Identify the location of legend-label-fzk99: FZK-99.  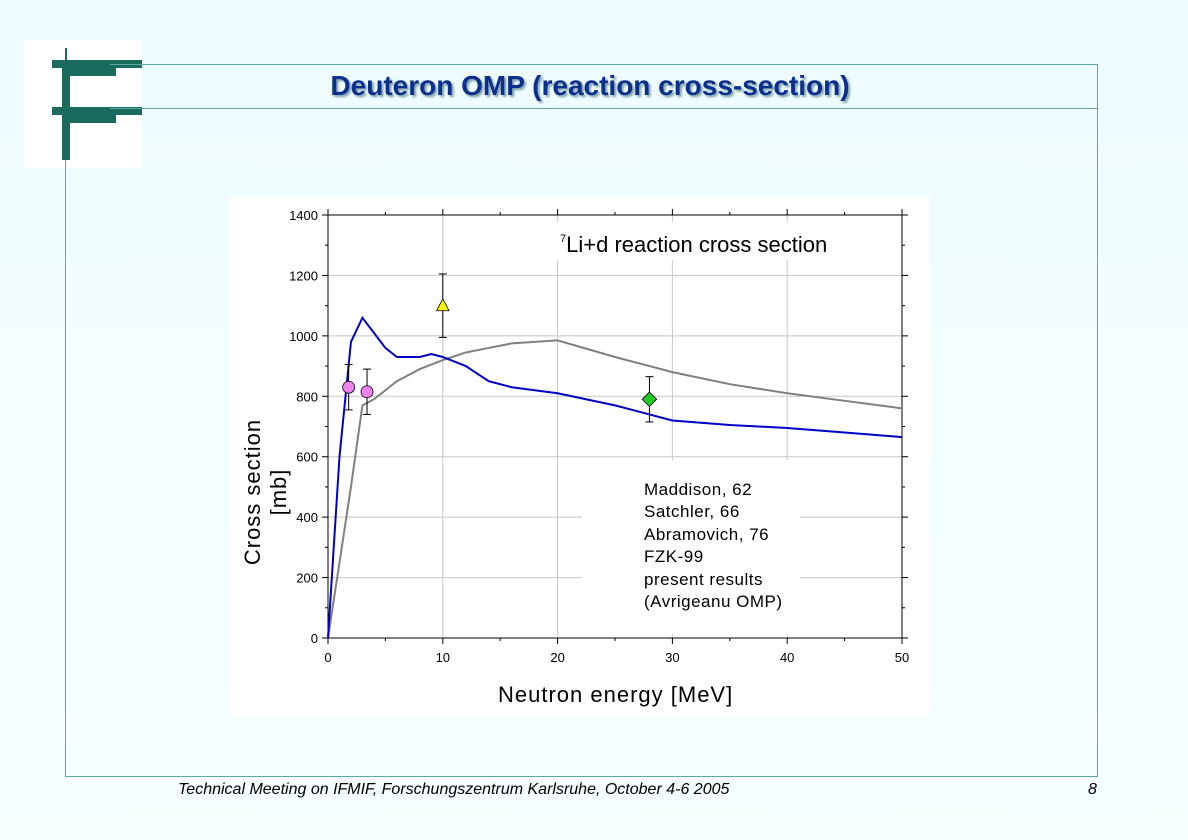
(674, 556).